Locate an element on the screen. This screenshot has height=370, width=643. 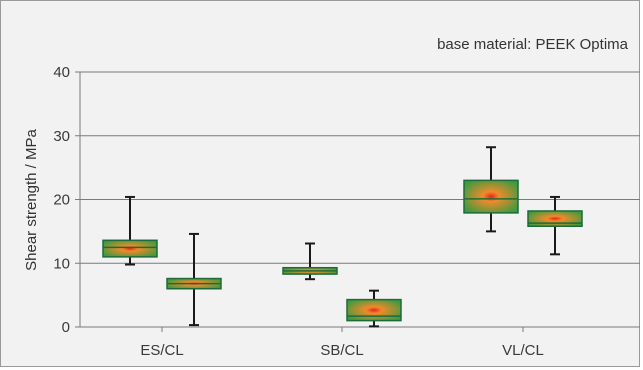
y-tick-labels: 0 10 20 30 40 is located at coordinates (66, 200).